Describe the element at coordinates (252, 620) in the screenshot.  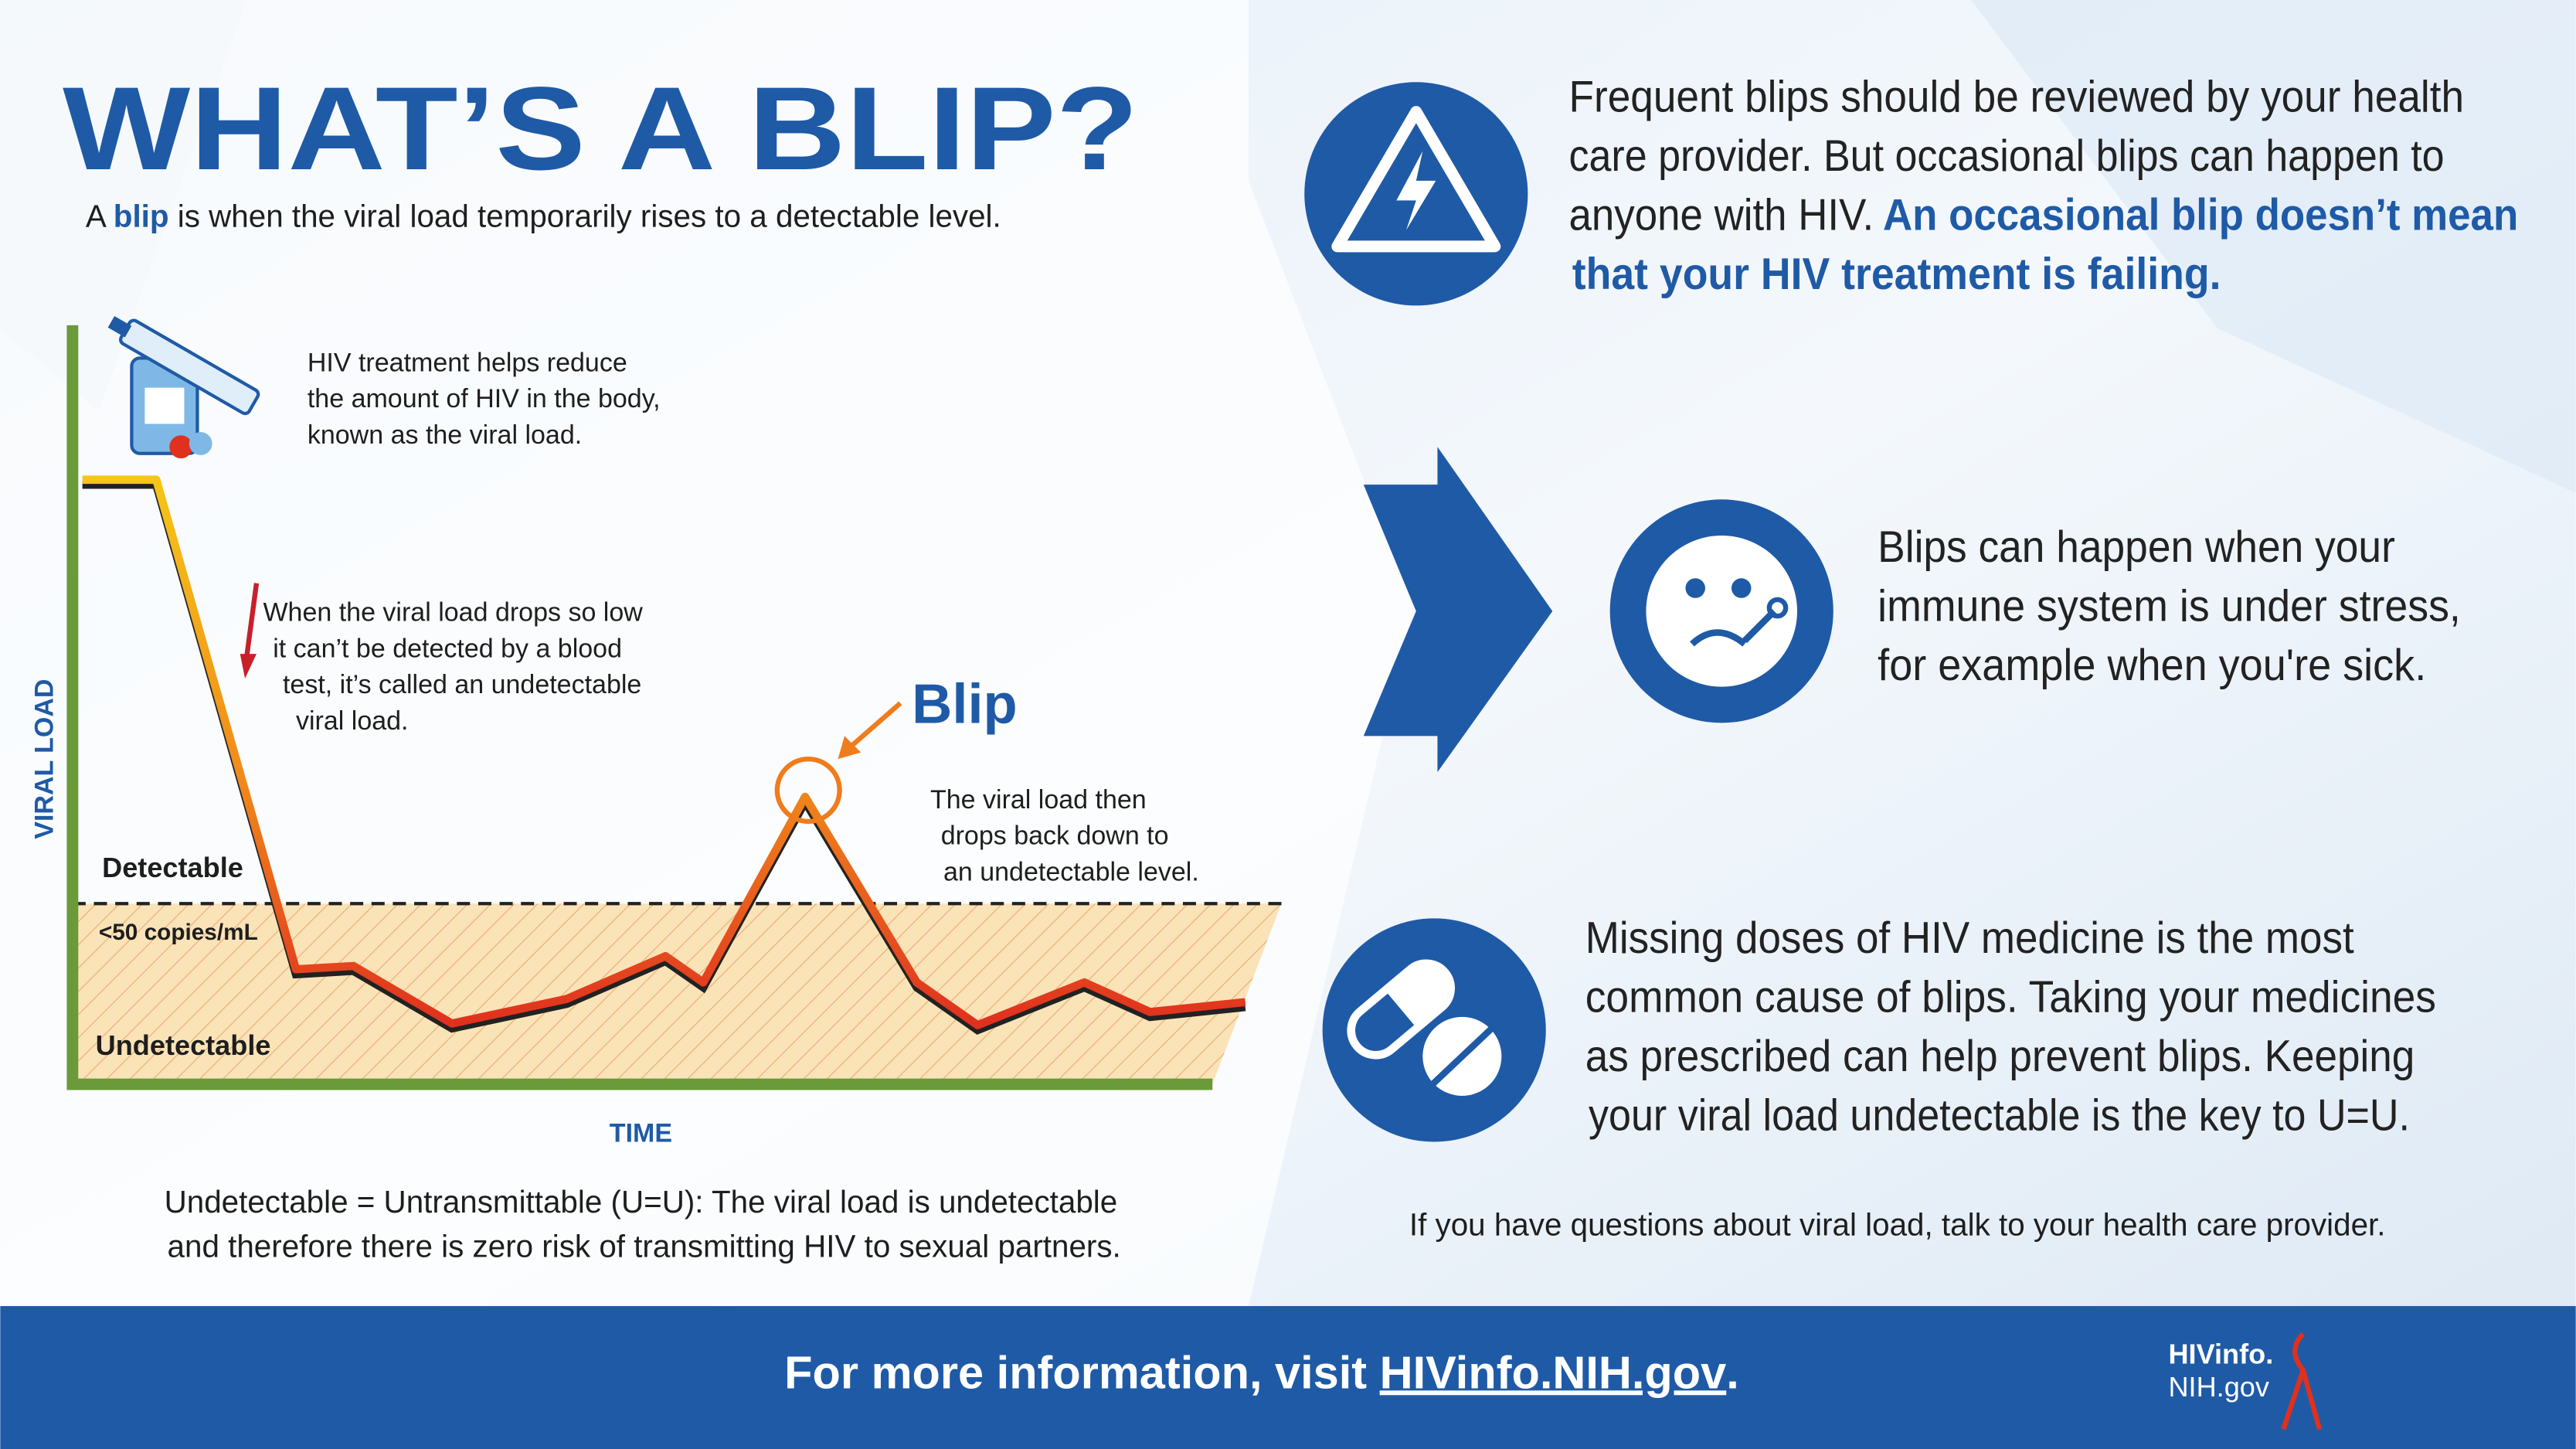
I see `drop-arrow` at that location.